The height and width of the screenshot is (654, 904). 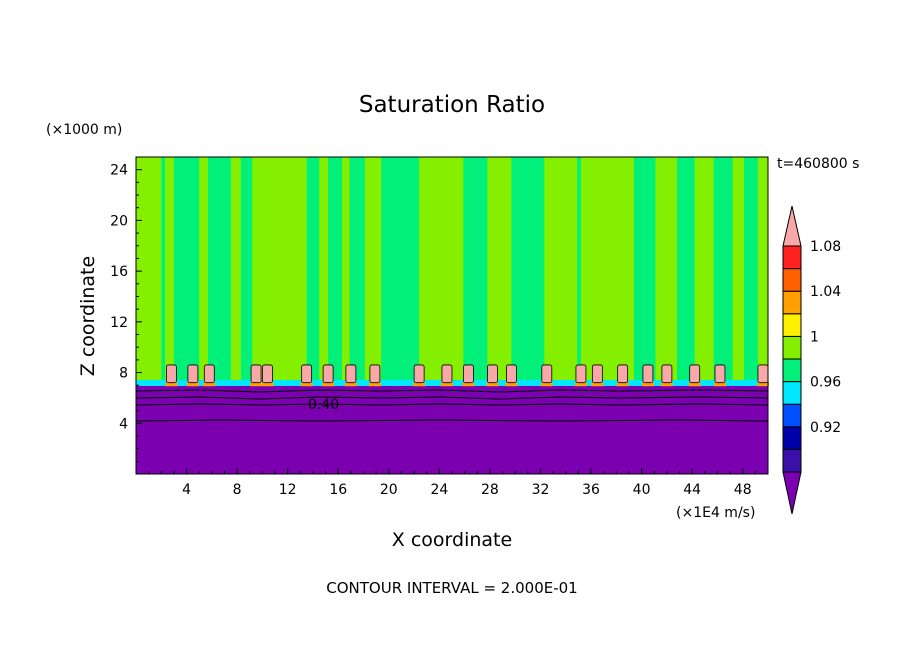 What do you see at coordinates (452, 405) in the screenshot?
I see `contour-lines` at bounding box center [452, 405].